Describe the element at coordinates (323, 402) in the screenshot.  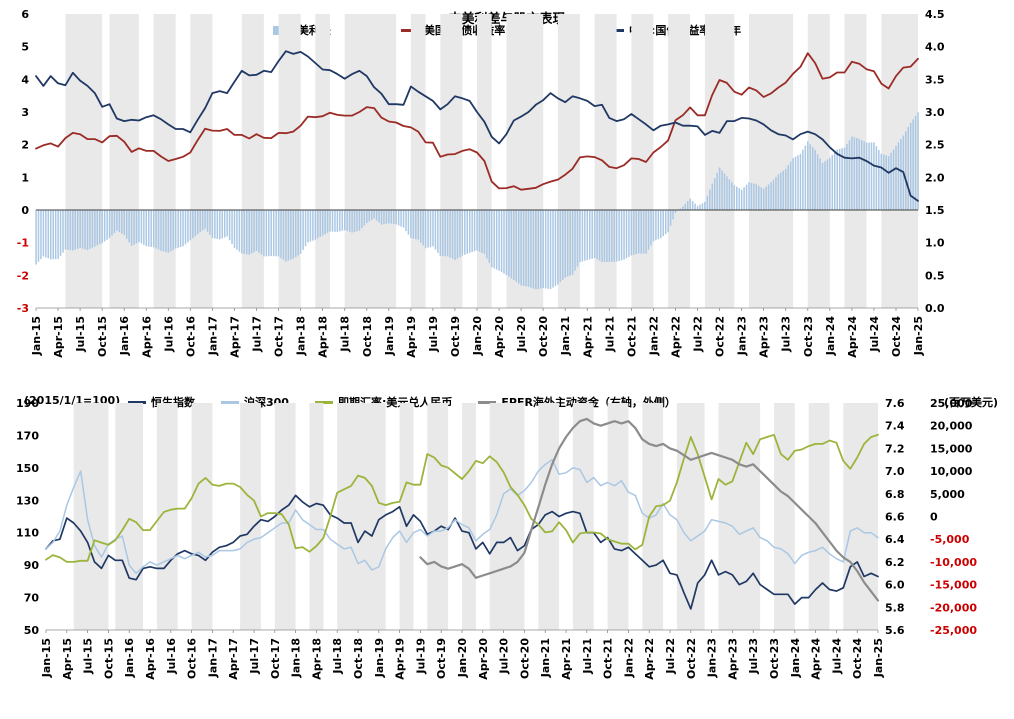
I see `usdcny-line-swatch` at that location.